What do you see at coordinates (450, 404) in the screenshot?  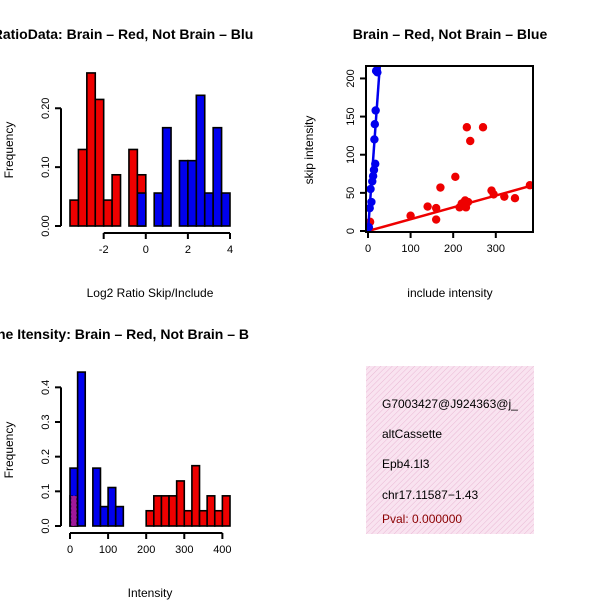 I see `info-event-id: G7003427@J924363@j_` at bounding box center [450, 404].